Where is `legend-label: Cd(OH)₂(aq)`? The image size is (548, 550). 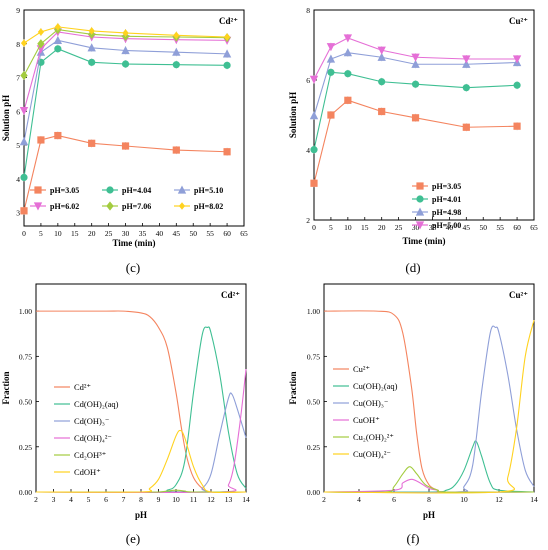
legend-label: Cd(OH)₂(aq) is located at coordinates (96, 404).